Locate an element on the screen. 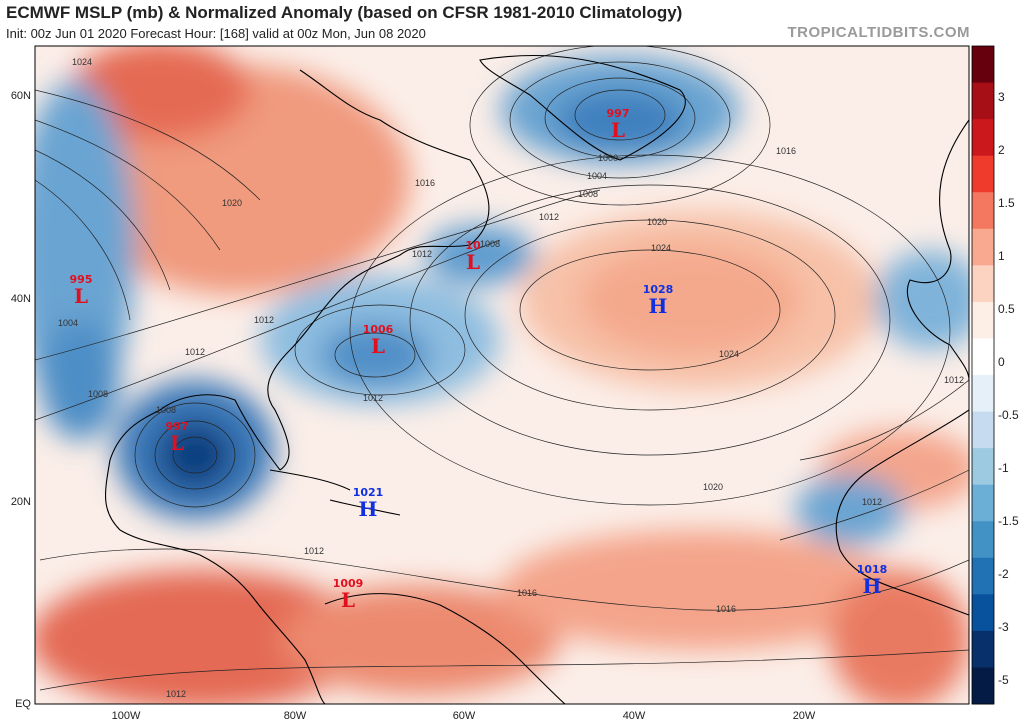 The width and height of the screenshot is (1024, 724). lon-label-40w: 40W is located at coordinates (634, 716).